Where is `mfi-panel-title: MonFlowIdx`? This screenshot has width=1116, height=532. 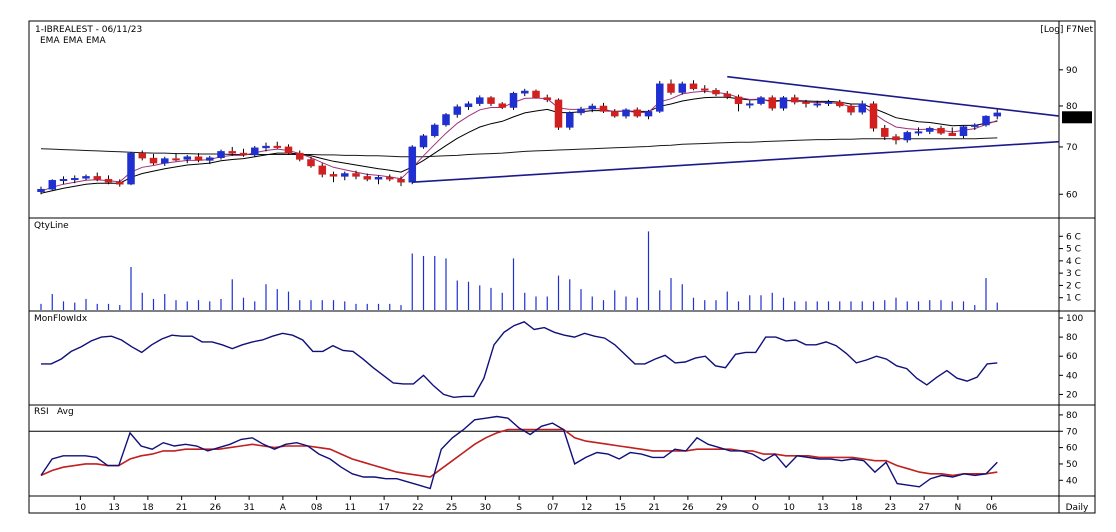
mfi-panel-title: MonFlowIdx is located at coordinates (61, 319).